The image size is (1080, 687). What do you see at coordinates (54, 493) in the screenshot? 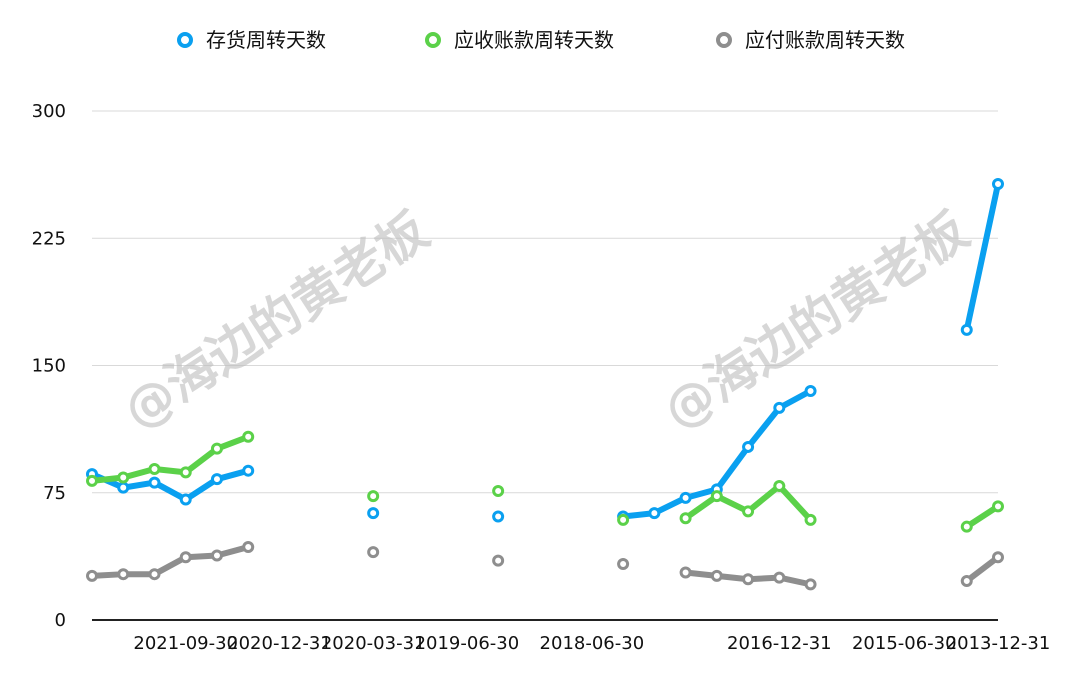
I see `y-tick-label: 75` at bounding box center [54, 493].